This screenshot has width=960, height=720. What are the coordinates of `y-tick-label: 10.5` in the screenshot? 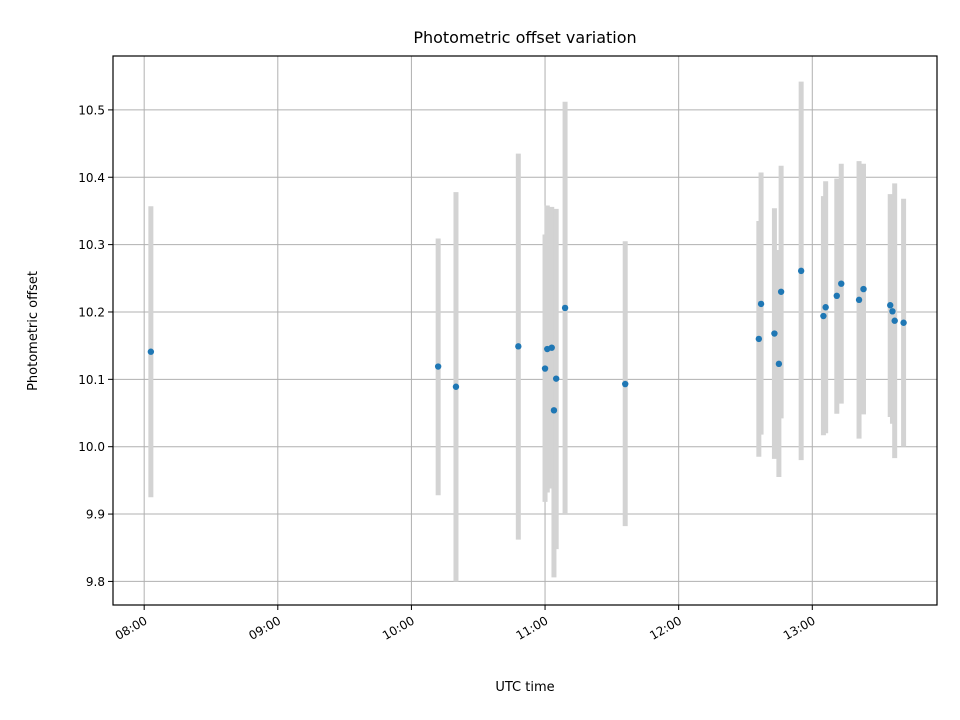 It's located at (91, 110).